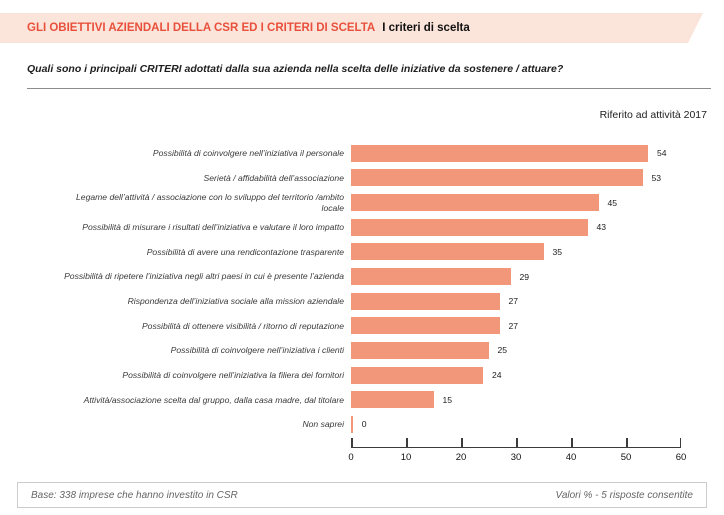  I want to click on value-label: 54, so click(662, 153).